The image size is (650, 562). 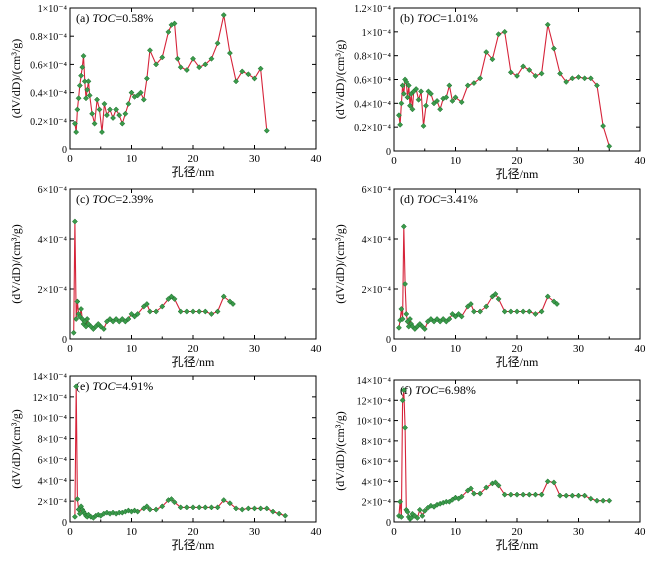 What do you see at coordinates (50, 419) in the screenshot?
I see `y-tick-label: 10×10⁻⁴` at bounding box center [50, 419].